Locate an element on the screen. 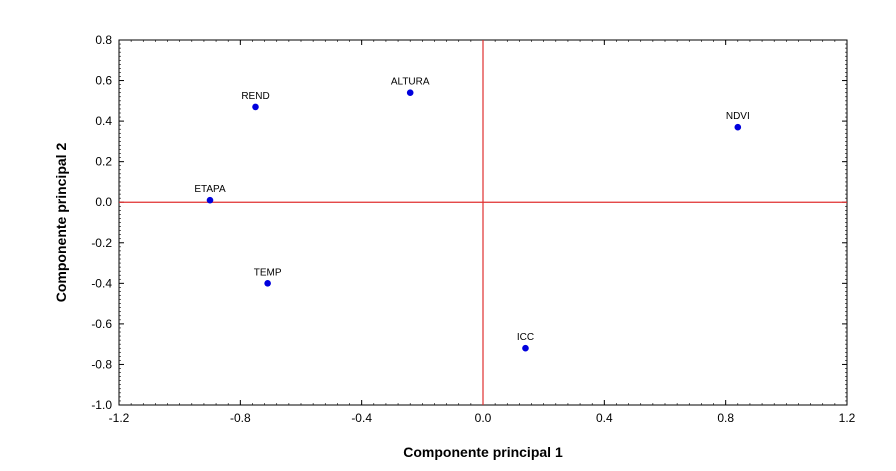 The width and height of the screenshot is (896, 471). x-tick-label: 1.2 is located at coordinates (847, 418).